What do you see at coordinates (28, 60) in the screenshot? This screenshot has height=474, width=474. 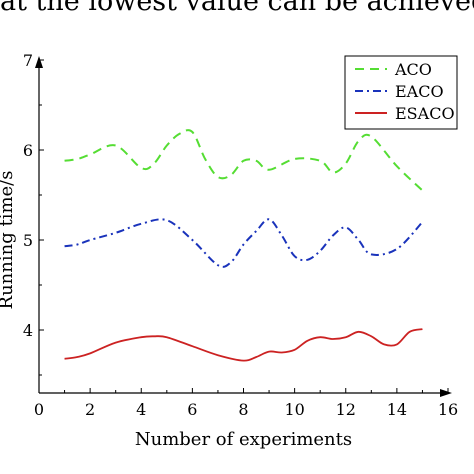 I see `y-tick-label: 7` at bounding box center [28, 60].